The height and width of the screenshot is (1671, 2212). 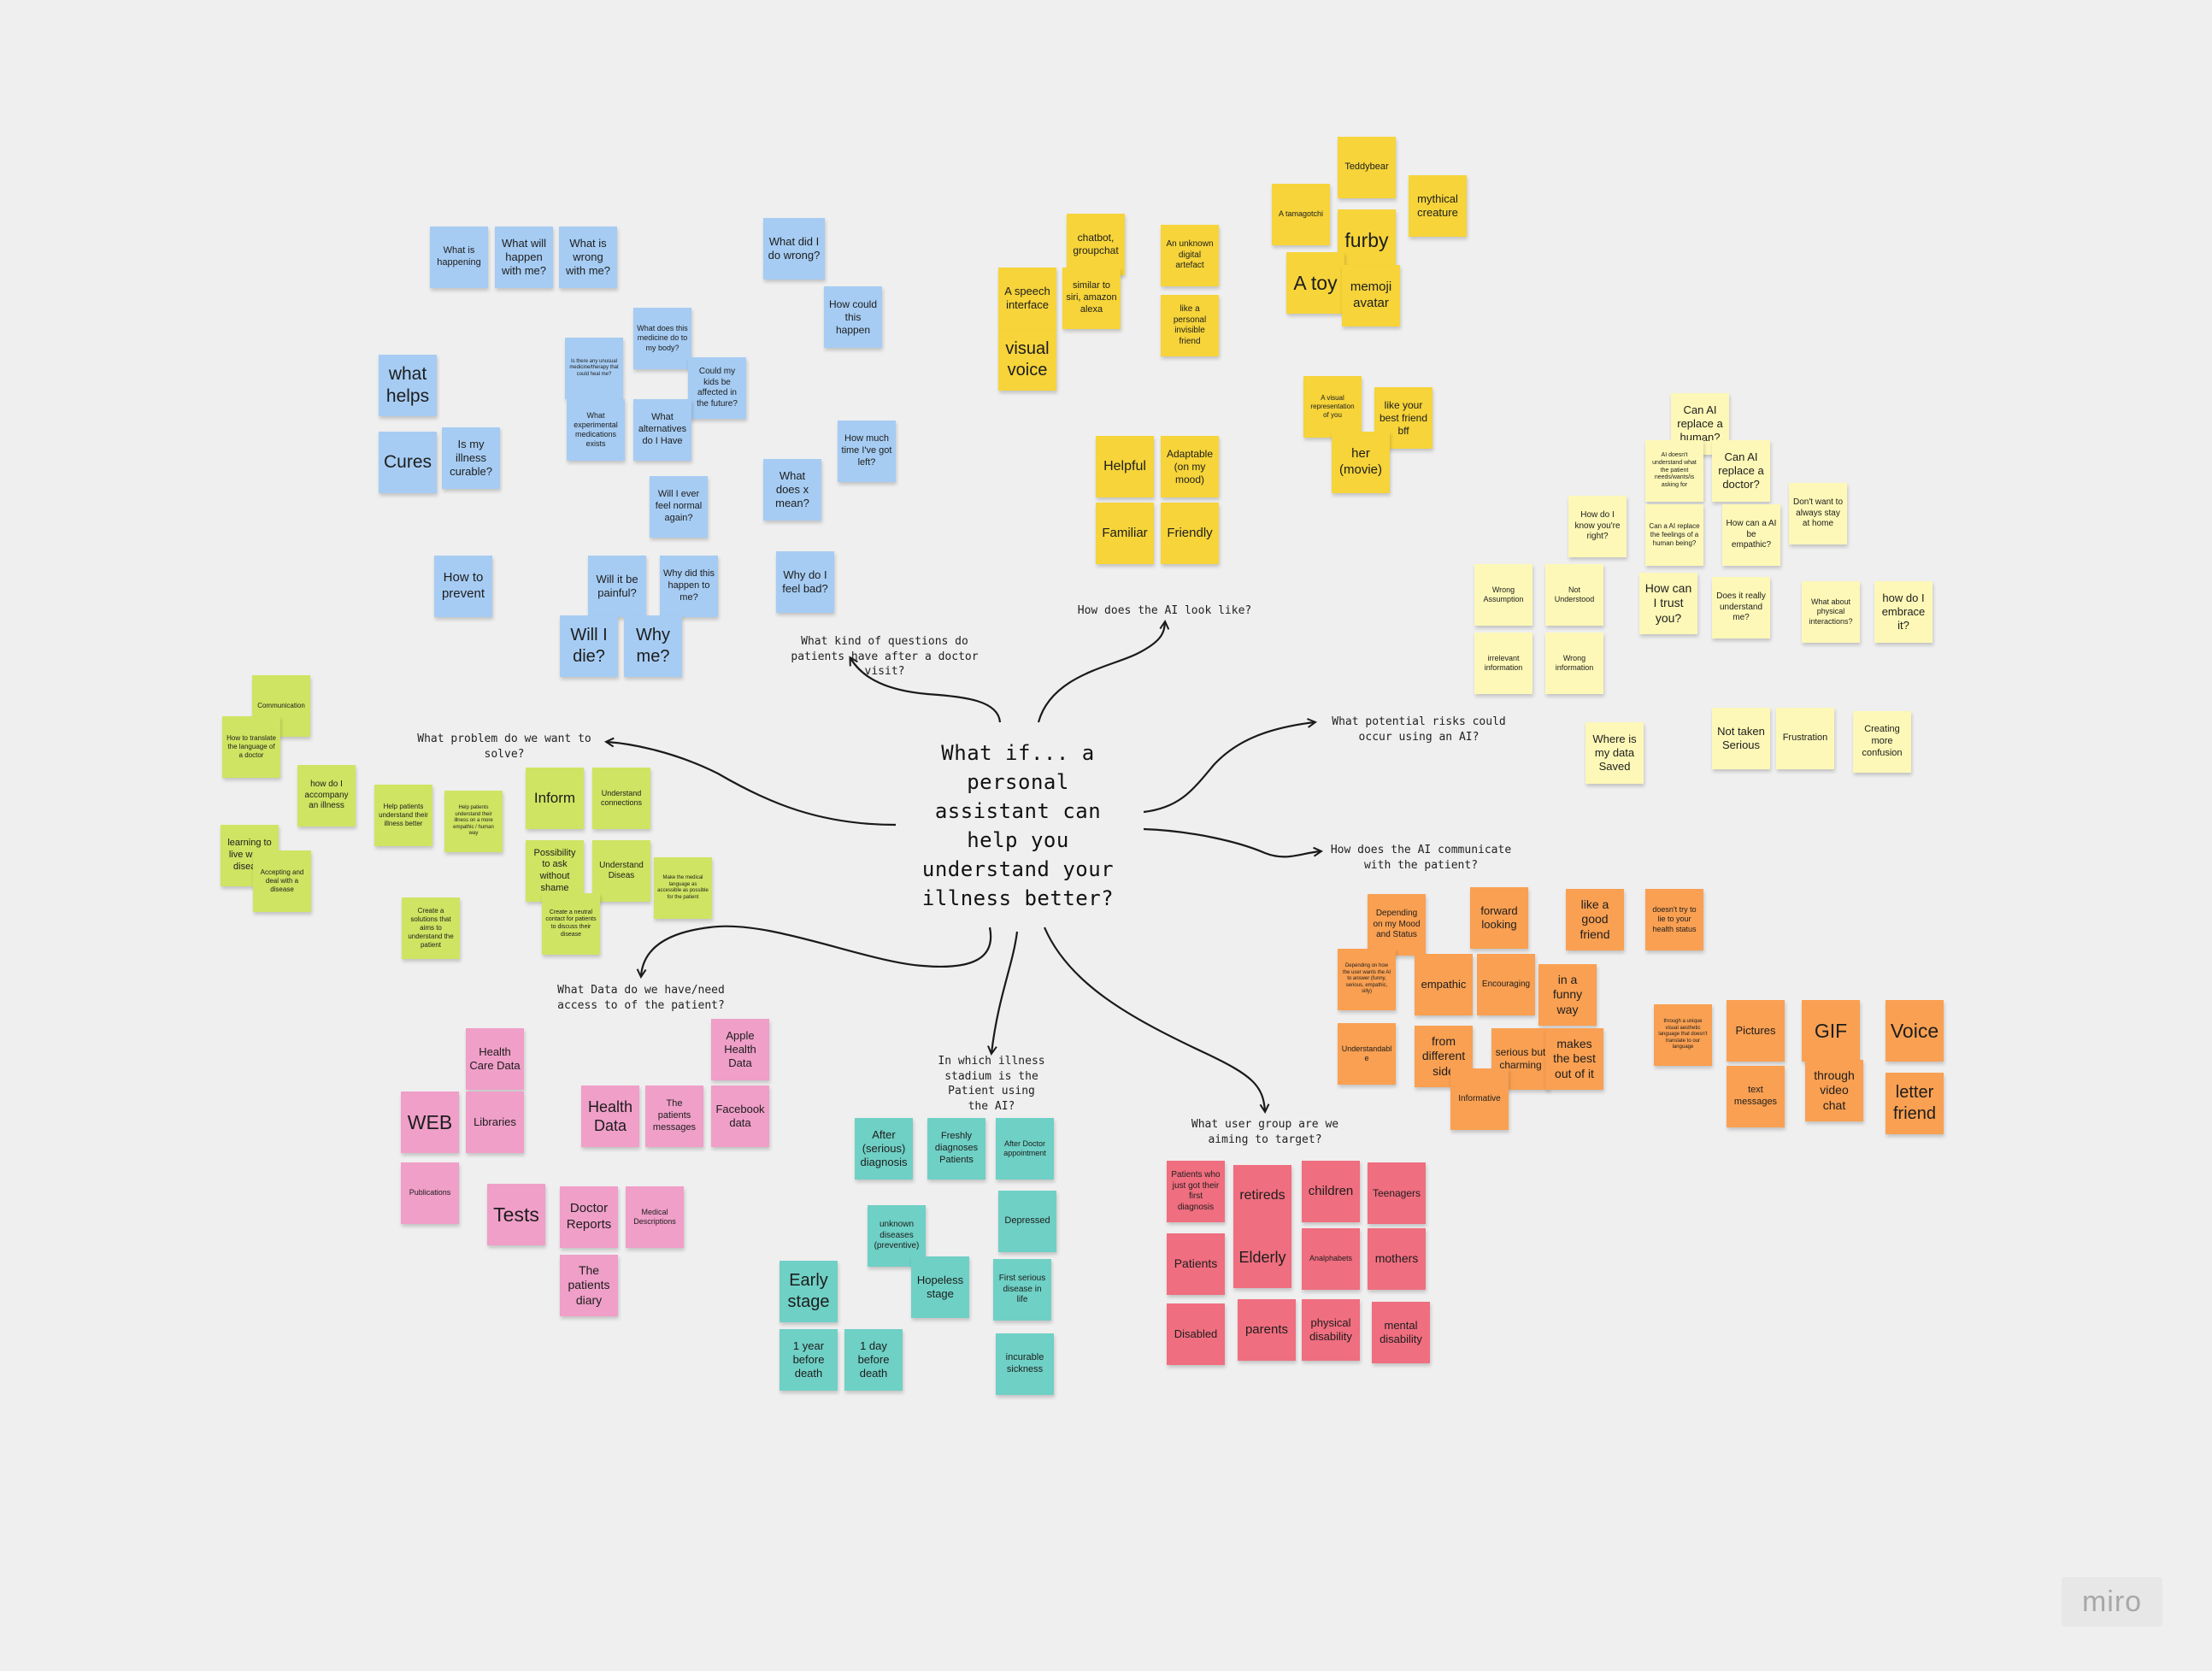 I want to click on sticky-note-blue: What alternatives do I Have, so click(x=662, y=430).